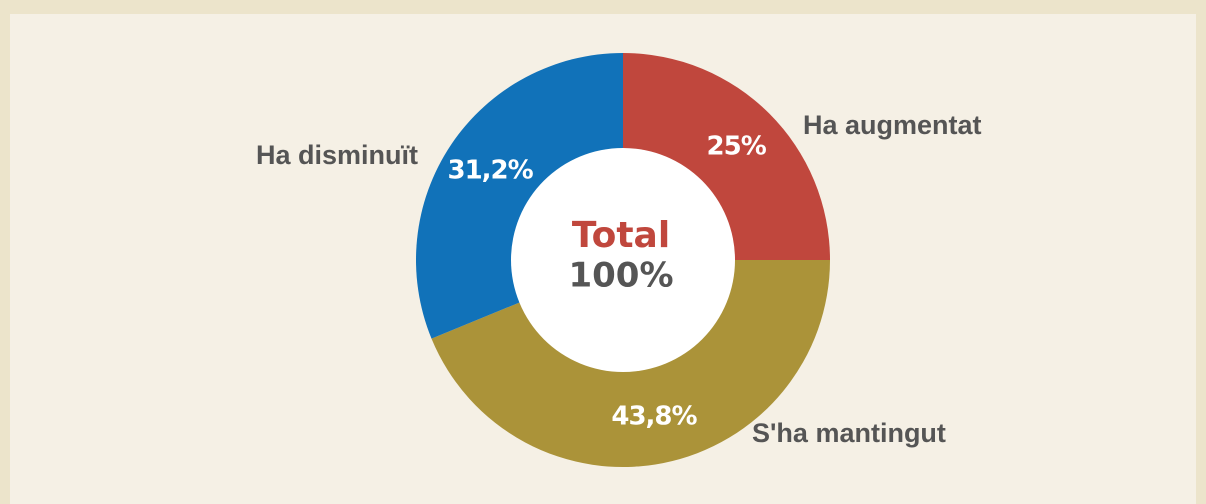 The height and width of the screenshot is (504, 1206). I want to click on category-label: Ha augmentat, so click(892, 125).